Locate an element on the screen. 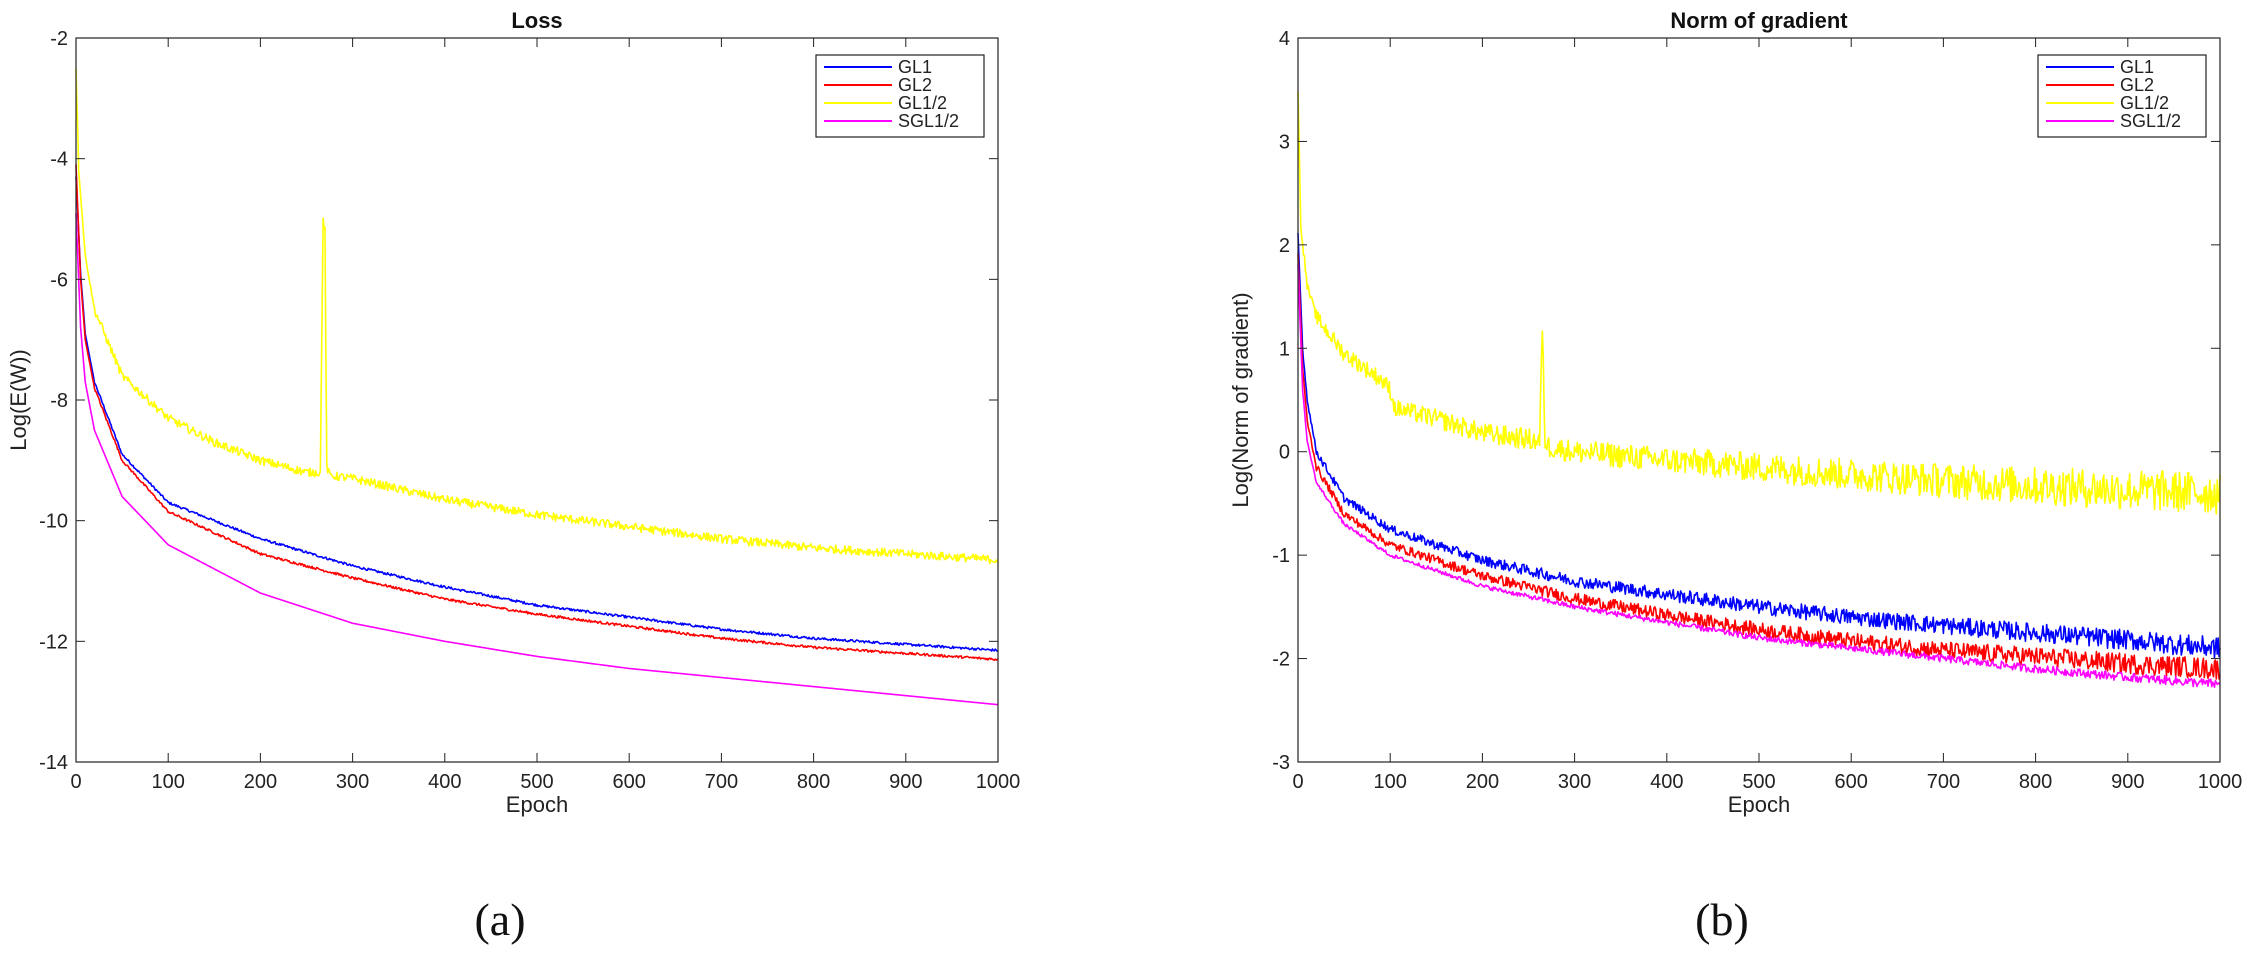 This screenshot has height=958, width=2250. y-tick-label: -14 is located at coordinates (53, 763).